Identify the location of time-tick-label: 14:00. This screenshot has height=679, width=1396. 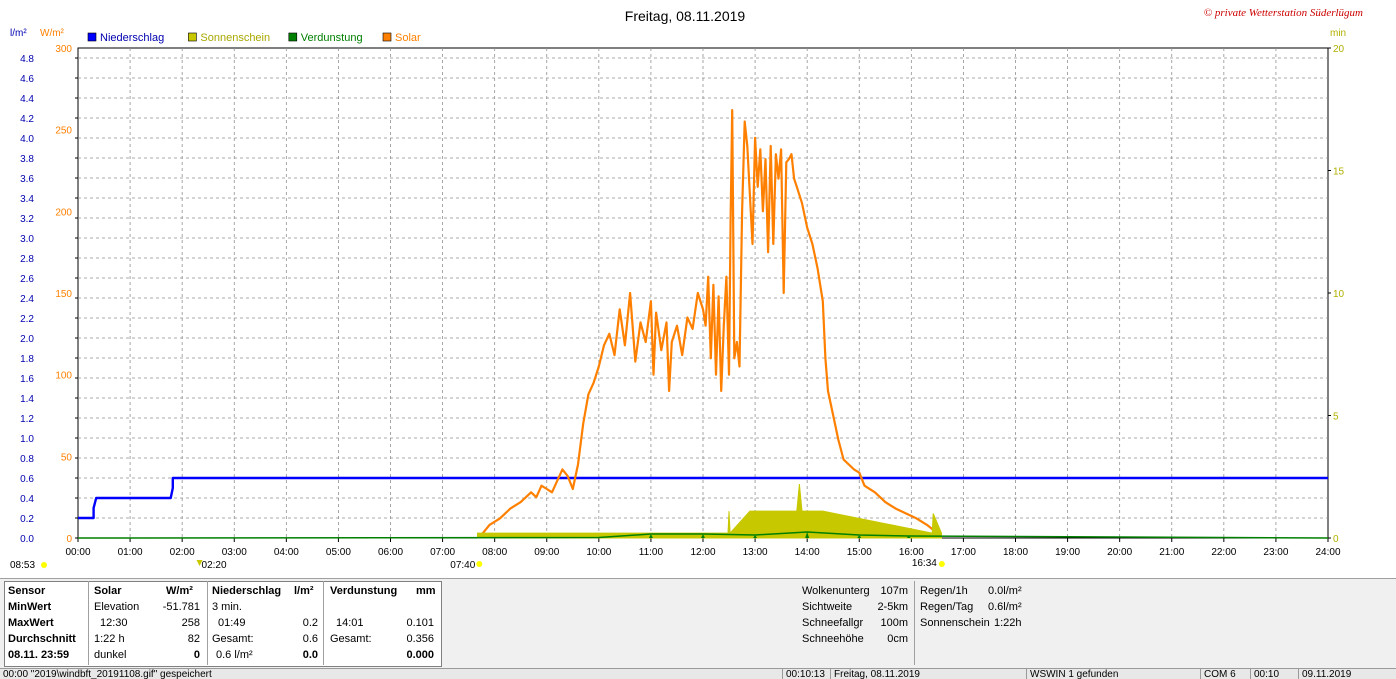
(807, 552).